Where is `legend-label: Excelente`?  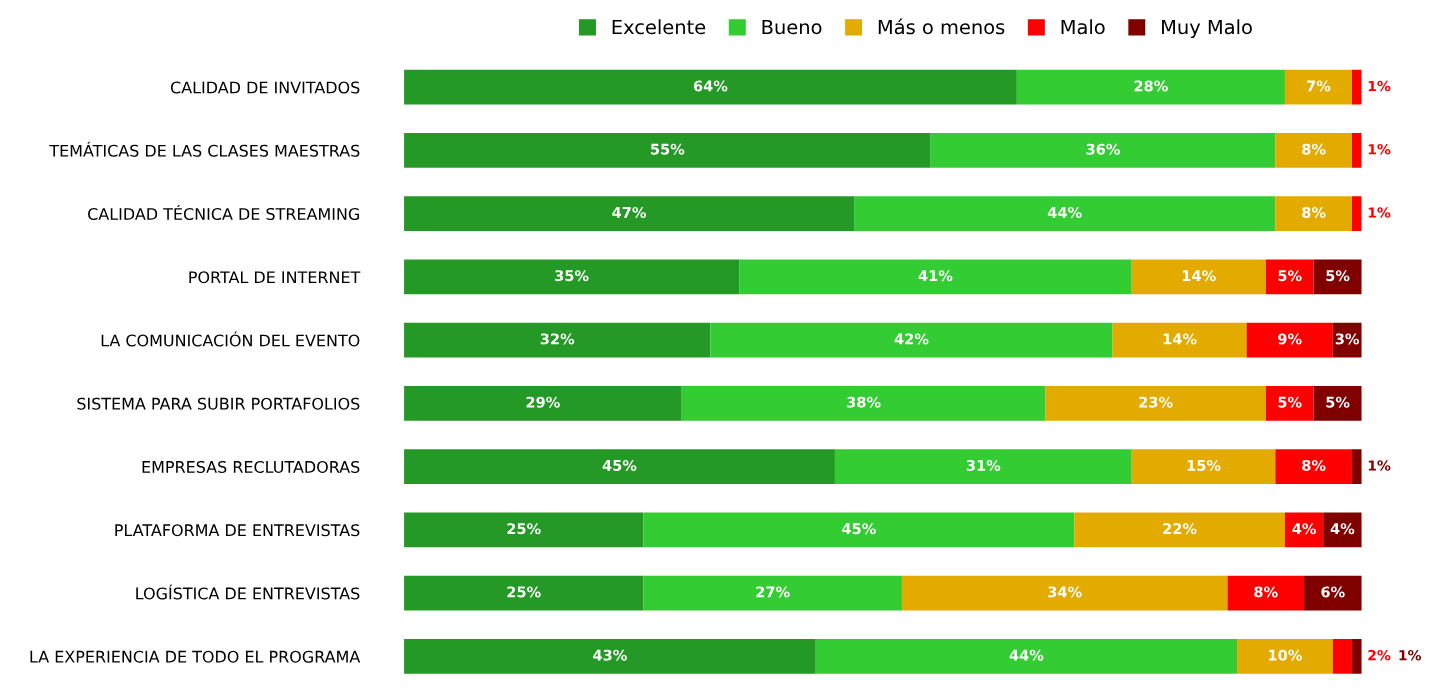 legend-label: Excelente is located at coordinates (659, 27).